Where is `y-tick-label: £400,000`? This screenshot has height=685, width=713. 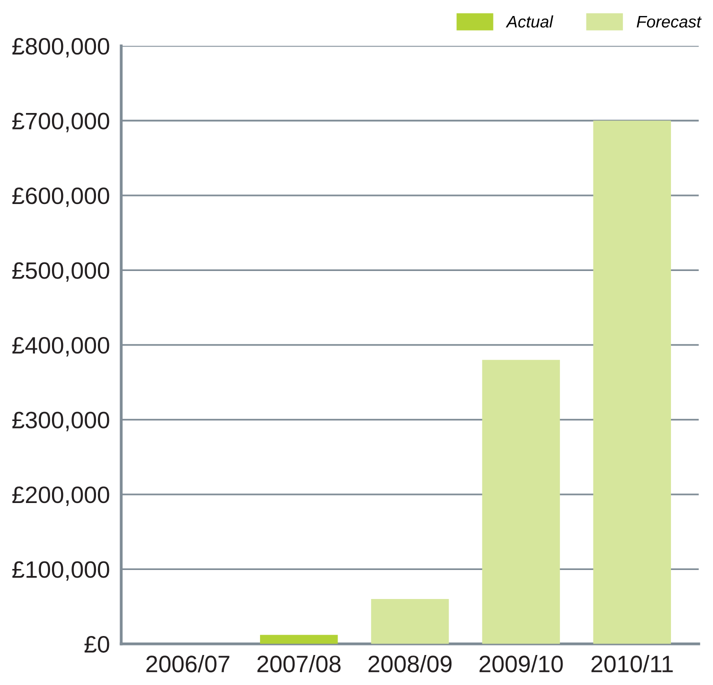 y-tick-label: £400,000 is located at coordinates (61, 346).